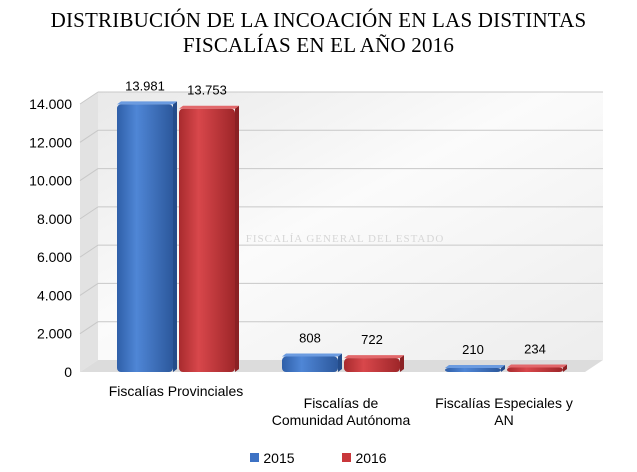 This screenshot has width=637, height=472. I want to click on data-label-2015: 13.981, so click(145, 85).